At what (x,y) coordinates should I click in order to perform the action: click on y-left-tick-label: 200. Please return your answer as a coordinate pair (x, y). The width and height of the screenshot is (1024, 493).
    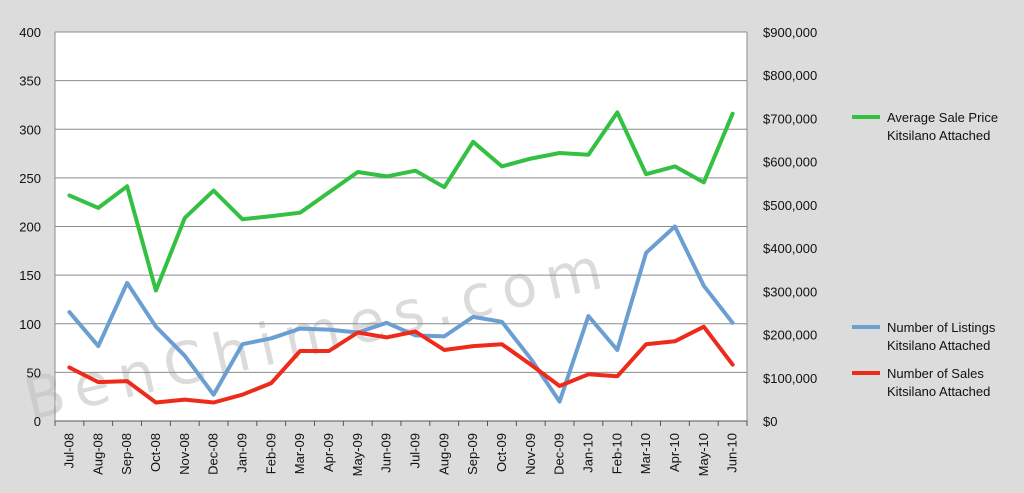
    Looking at the image, I should click on (30, 227).